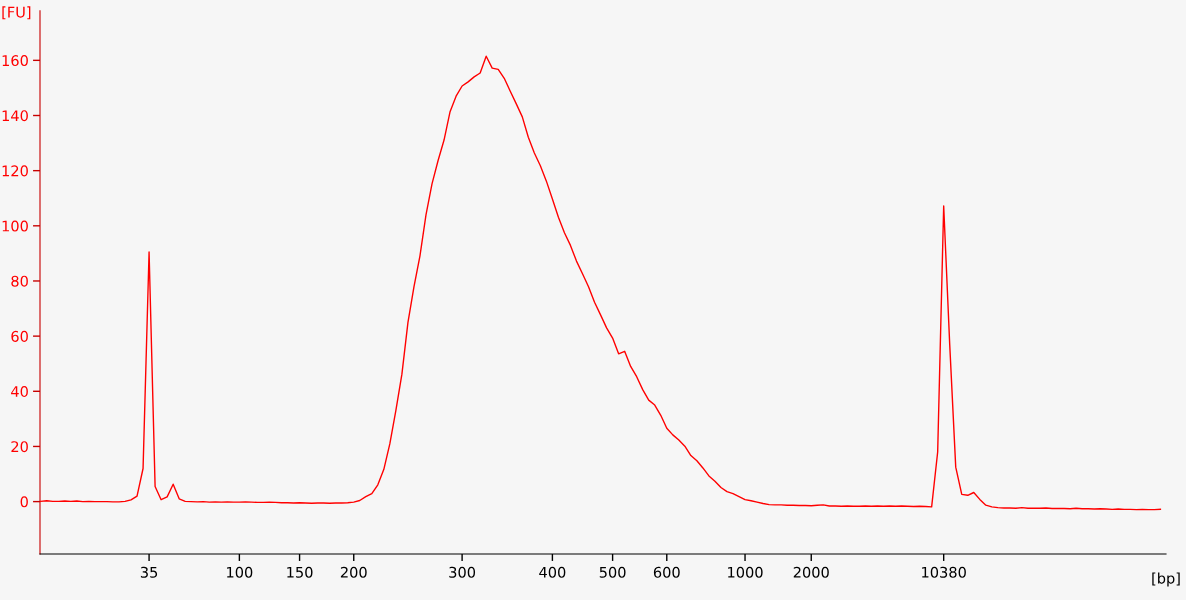 The height and width of the screenshot is (600, 1186). What do you see at coordinates (15, 116) in the screenshot?
I see `y-tick-label: 140` at bounding box center [15, 116].